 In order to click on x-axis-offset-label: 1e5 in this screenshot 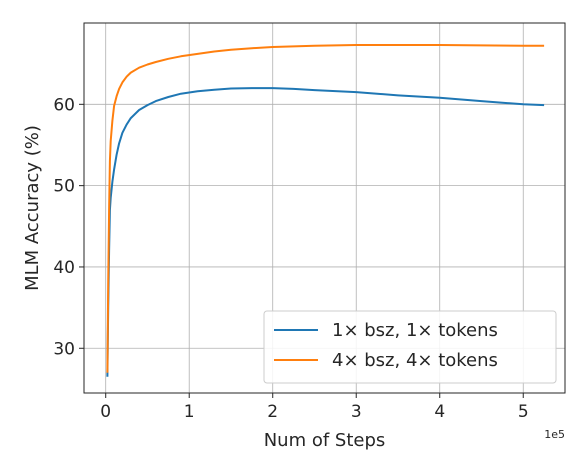, I will do `click(554, 434)`.